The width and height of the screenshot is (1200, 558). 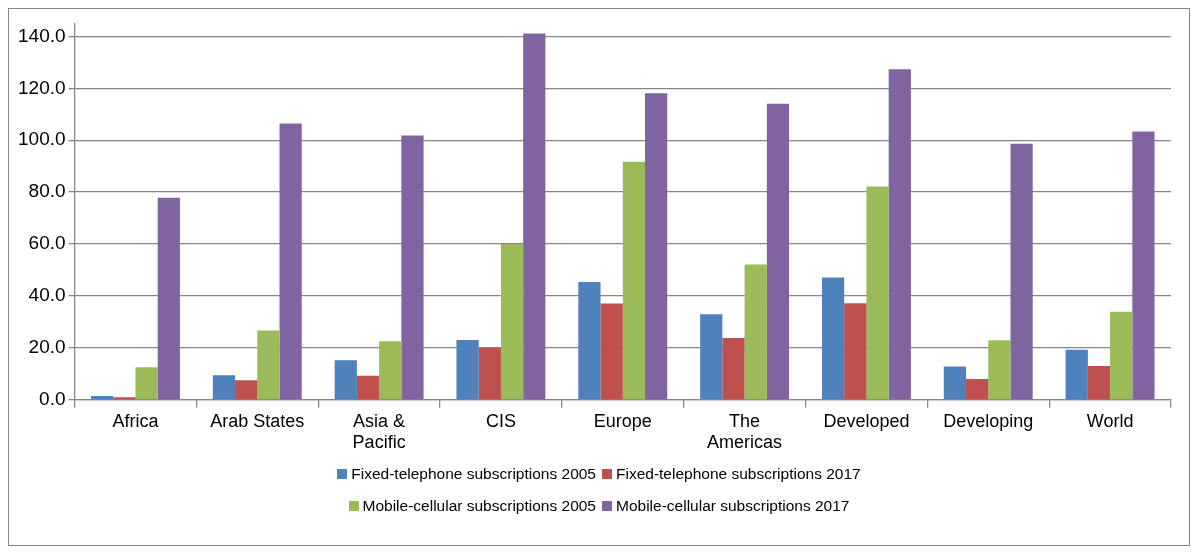 What do you see at coordinates (473, 474) in the screenshot?
I see `legend-label: Fixed-telephone subscriptions 2005` at bounding box center [473, 474].